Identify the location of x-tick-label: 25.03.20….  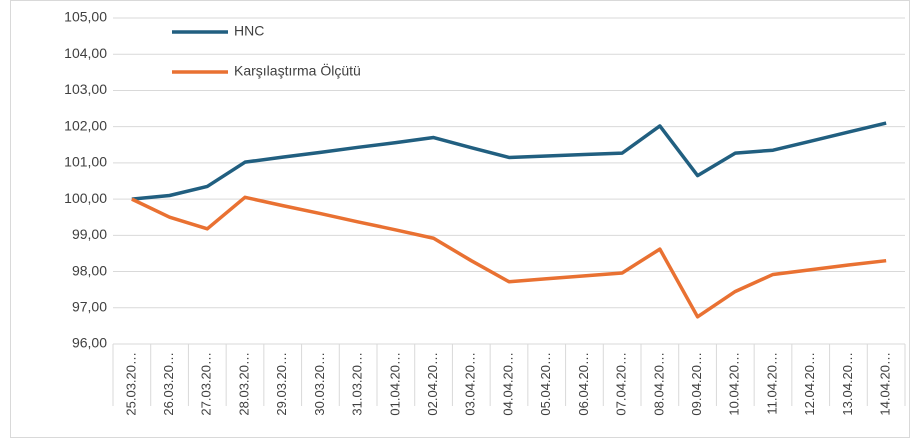
(130, 384).